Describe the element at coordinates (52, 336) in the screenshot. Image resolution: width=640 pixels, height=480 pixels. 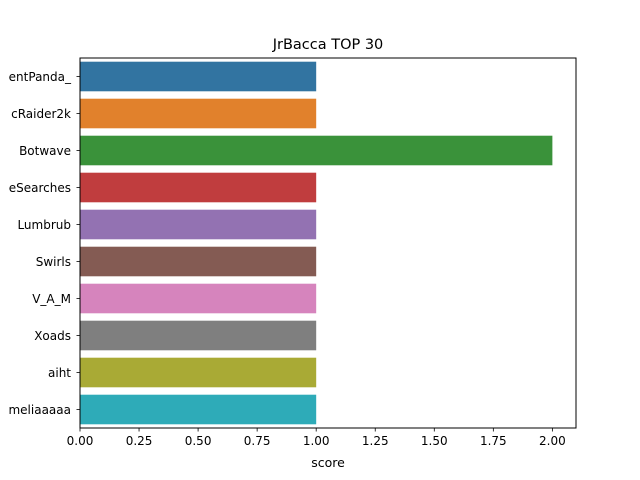
I see `y-tick-label: Xoads` at that location.